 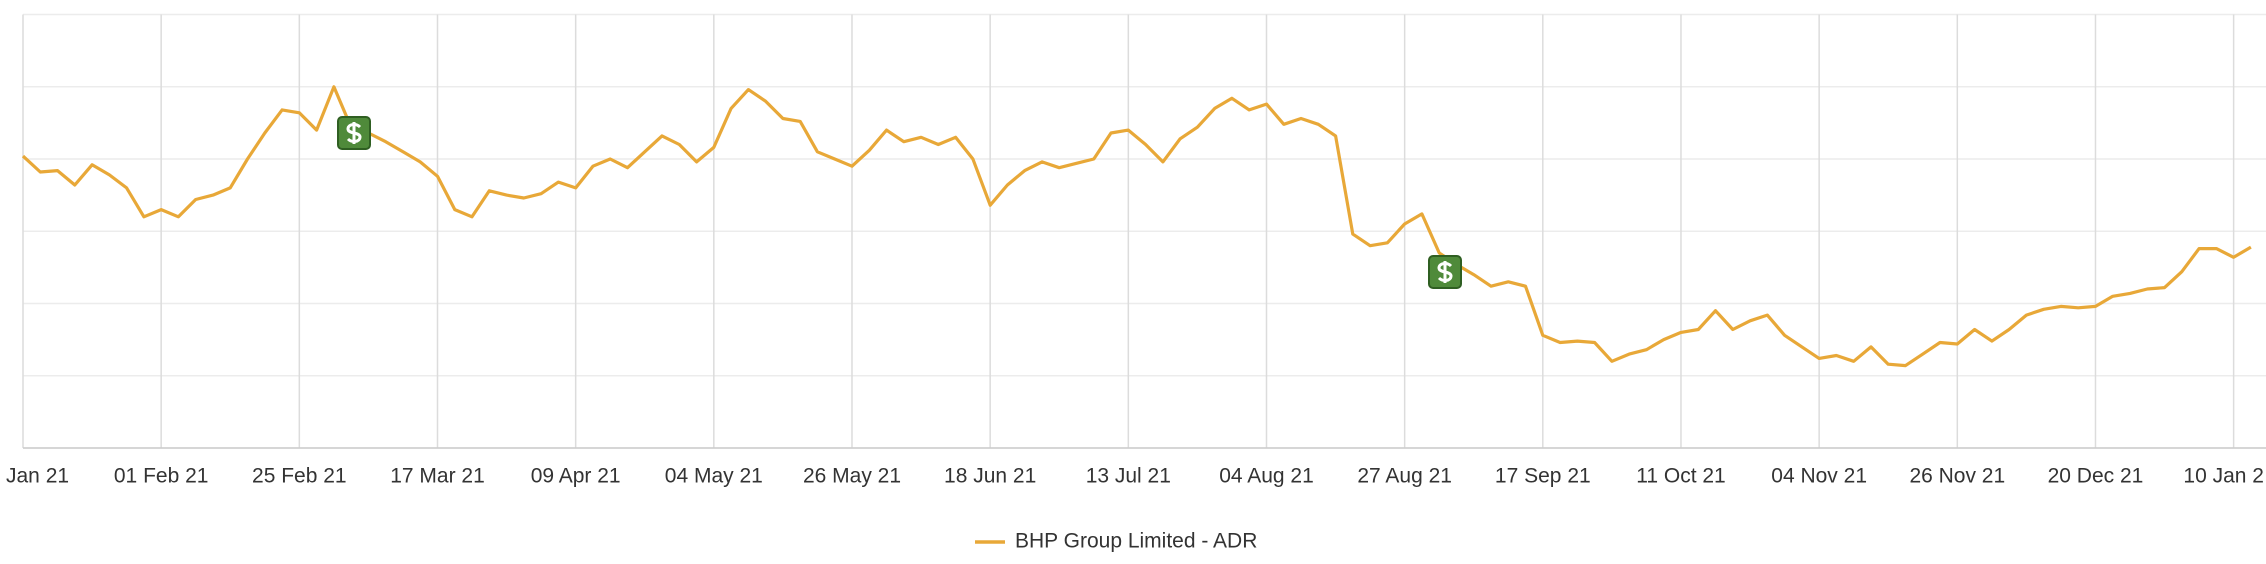 I want to click on legend-label: BHP Group Limited - ADR, so click(x=1136, y=541).